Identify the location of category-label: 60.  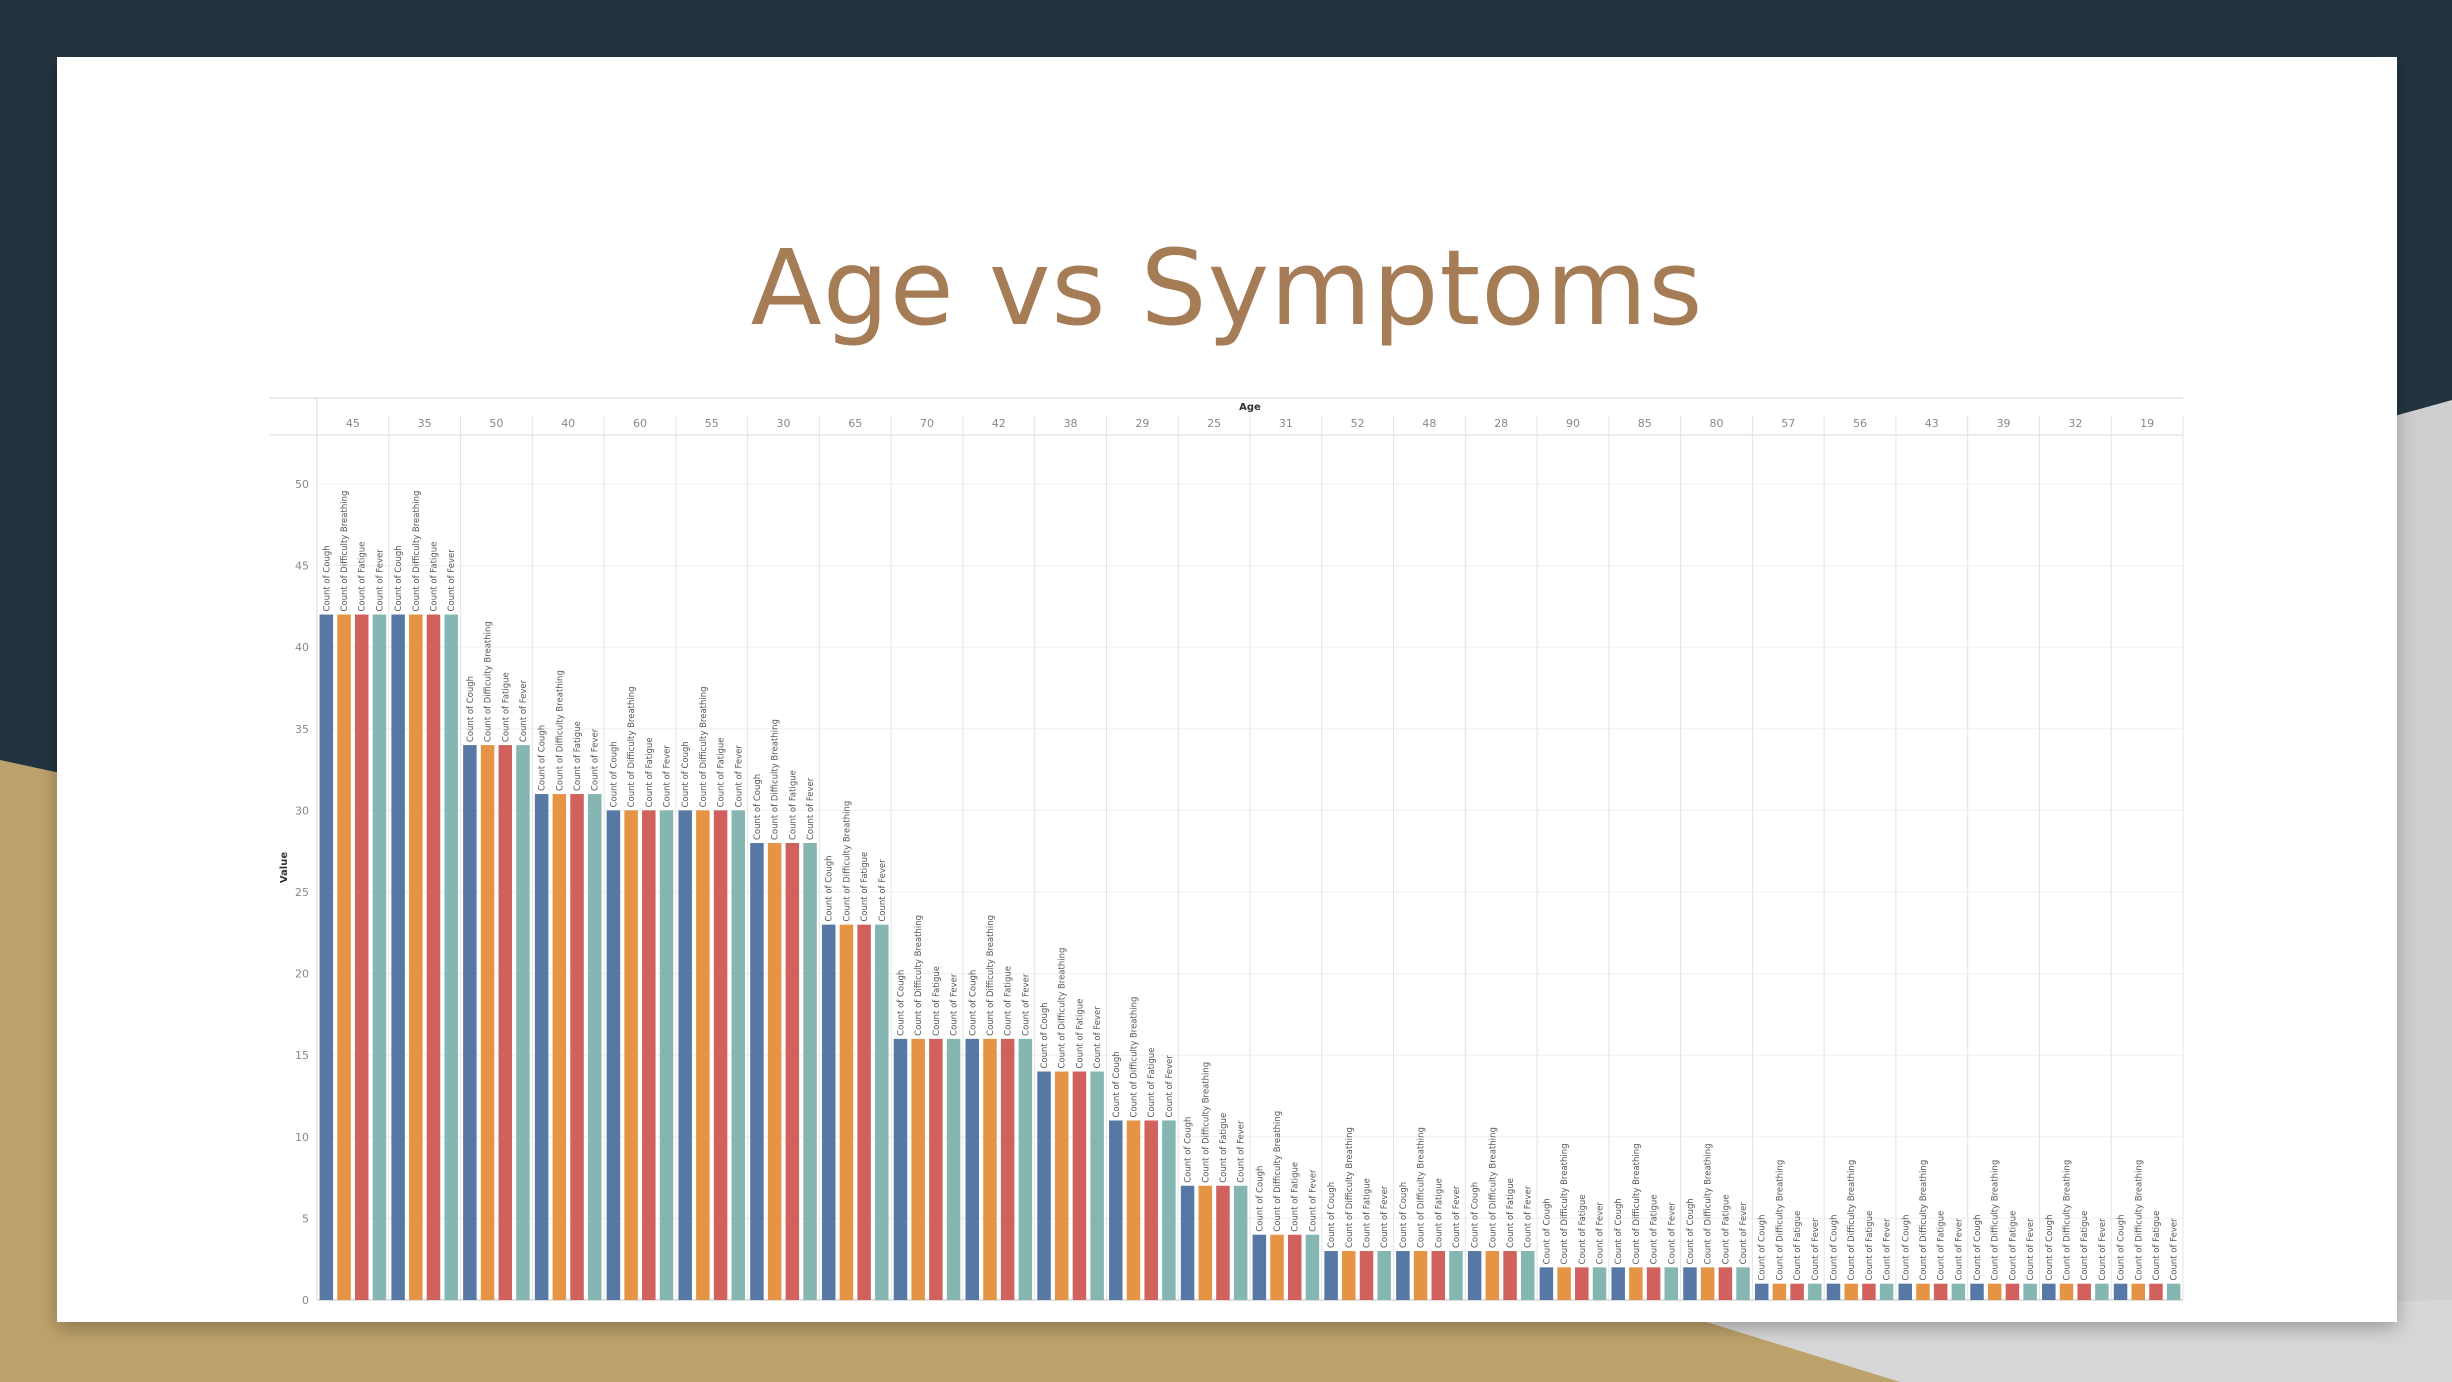
(640, 423).